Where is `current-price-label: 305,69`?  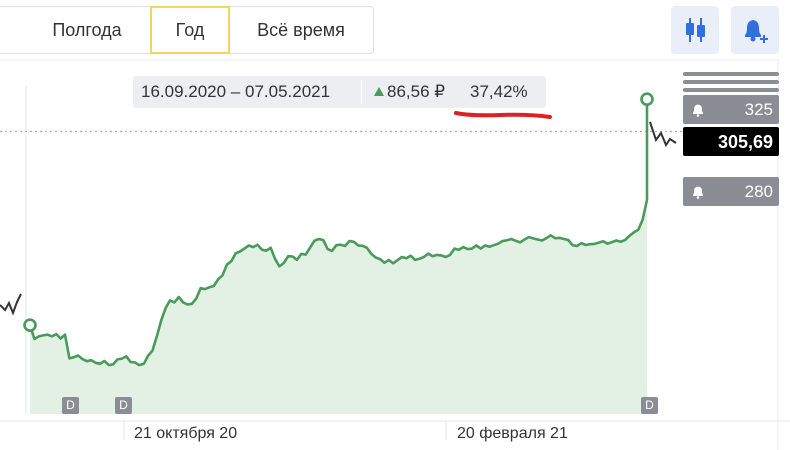
current-price-label: 305,69 is located at coordinates (731, 141).